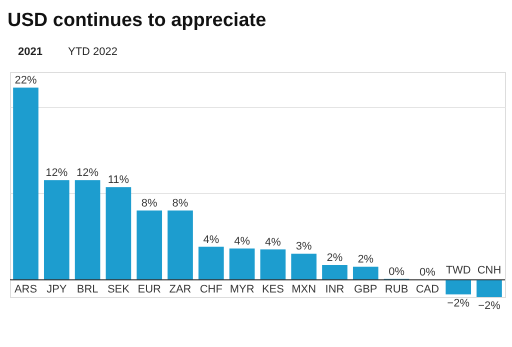 The width and height of the screenshot is (512, 347). Describe the element at coordinates (334, 290) in the screenshot. I see `x-tick-label: INR` at that location.